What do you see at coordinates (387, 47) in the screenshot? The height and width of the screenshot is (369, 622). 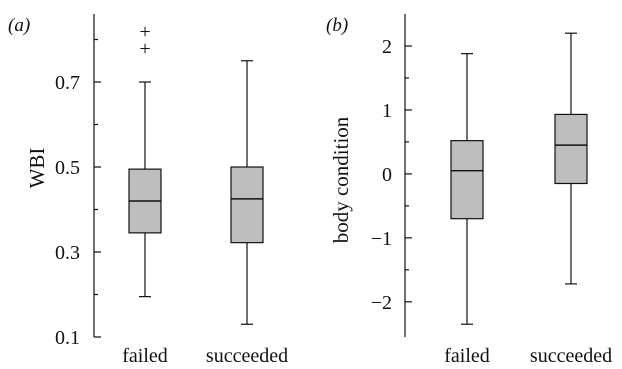 I see `y-tick-label: 2` at bounding box center [387, 47].